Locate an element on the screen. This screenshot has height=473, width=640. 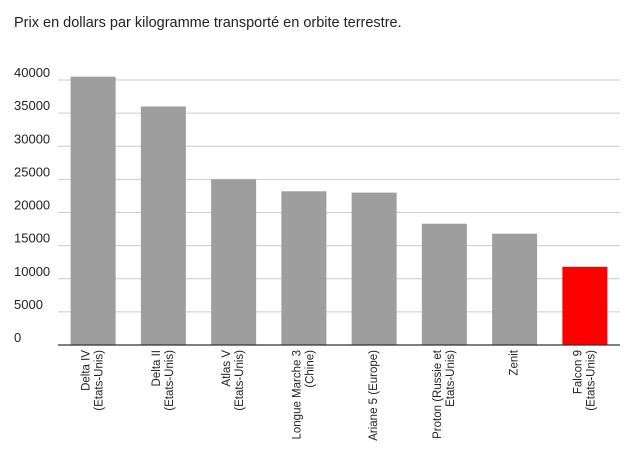
y-tick-label: 35000 is located at coordinates (32, 105).